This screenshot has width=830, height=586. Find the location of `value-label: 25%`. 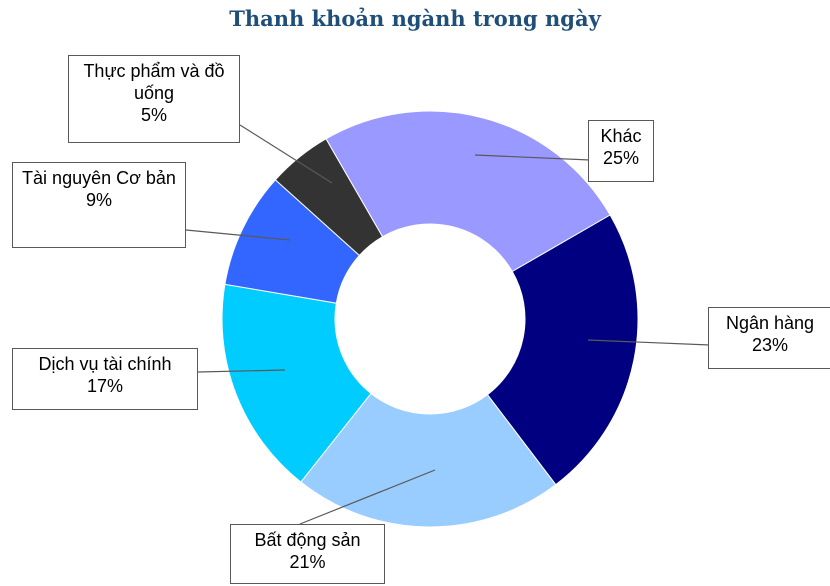

value-label: 25% is located at coordinates (621, 158).